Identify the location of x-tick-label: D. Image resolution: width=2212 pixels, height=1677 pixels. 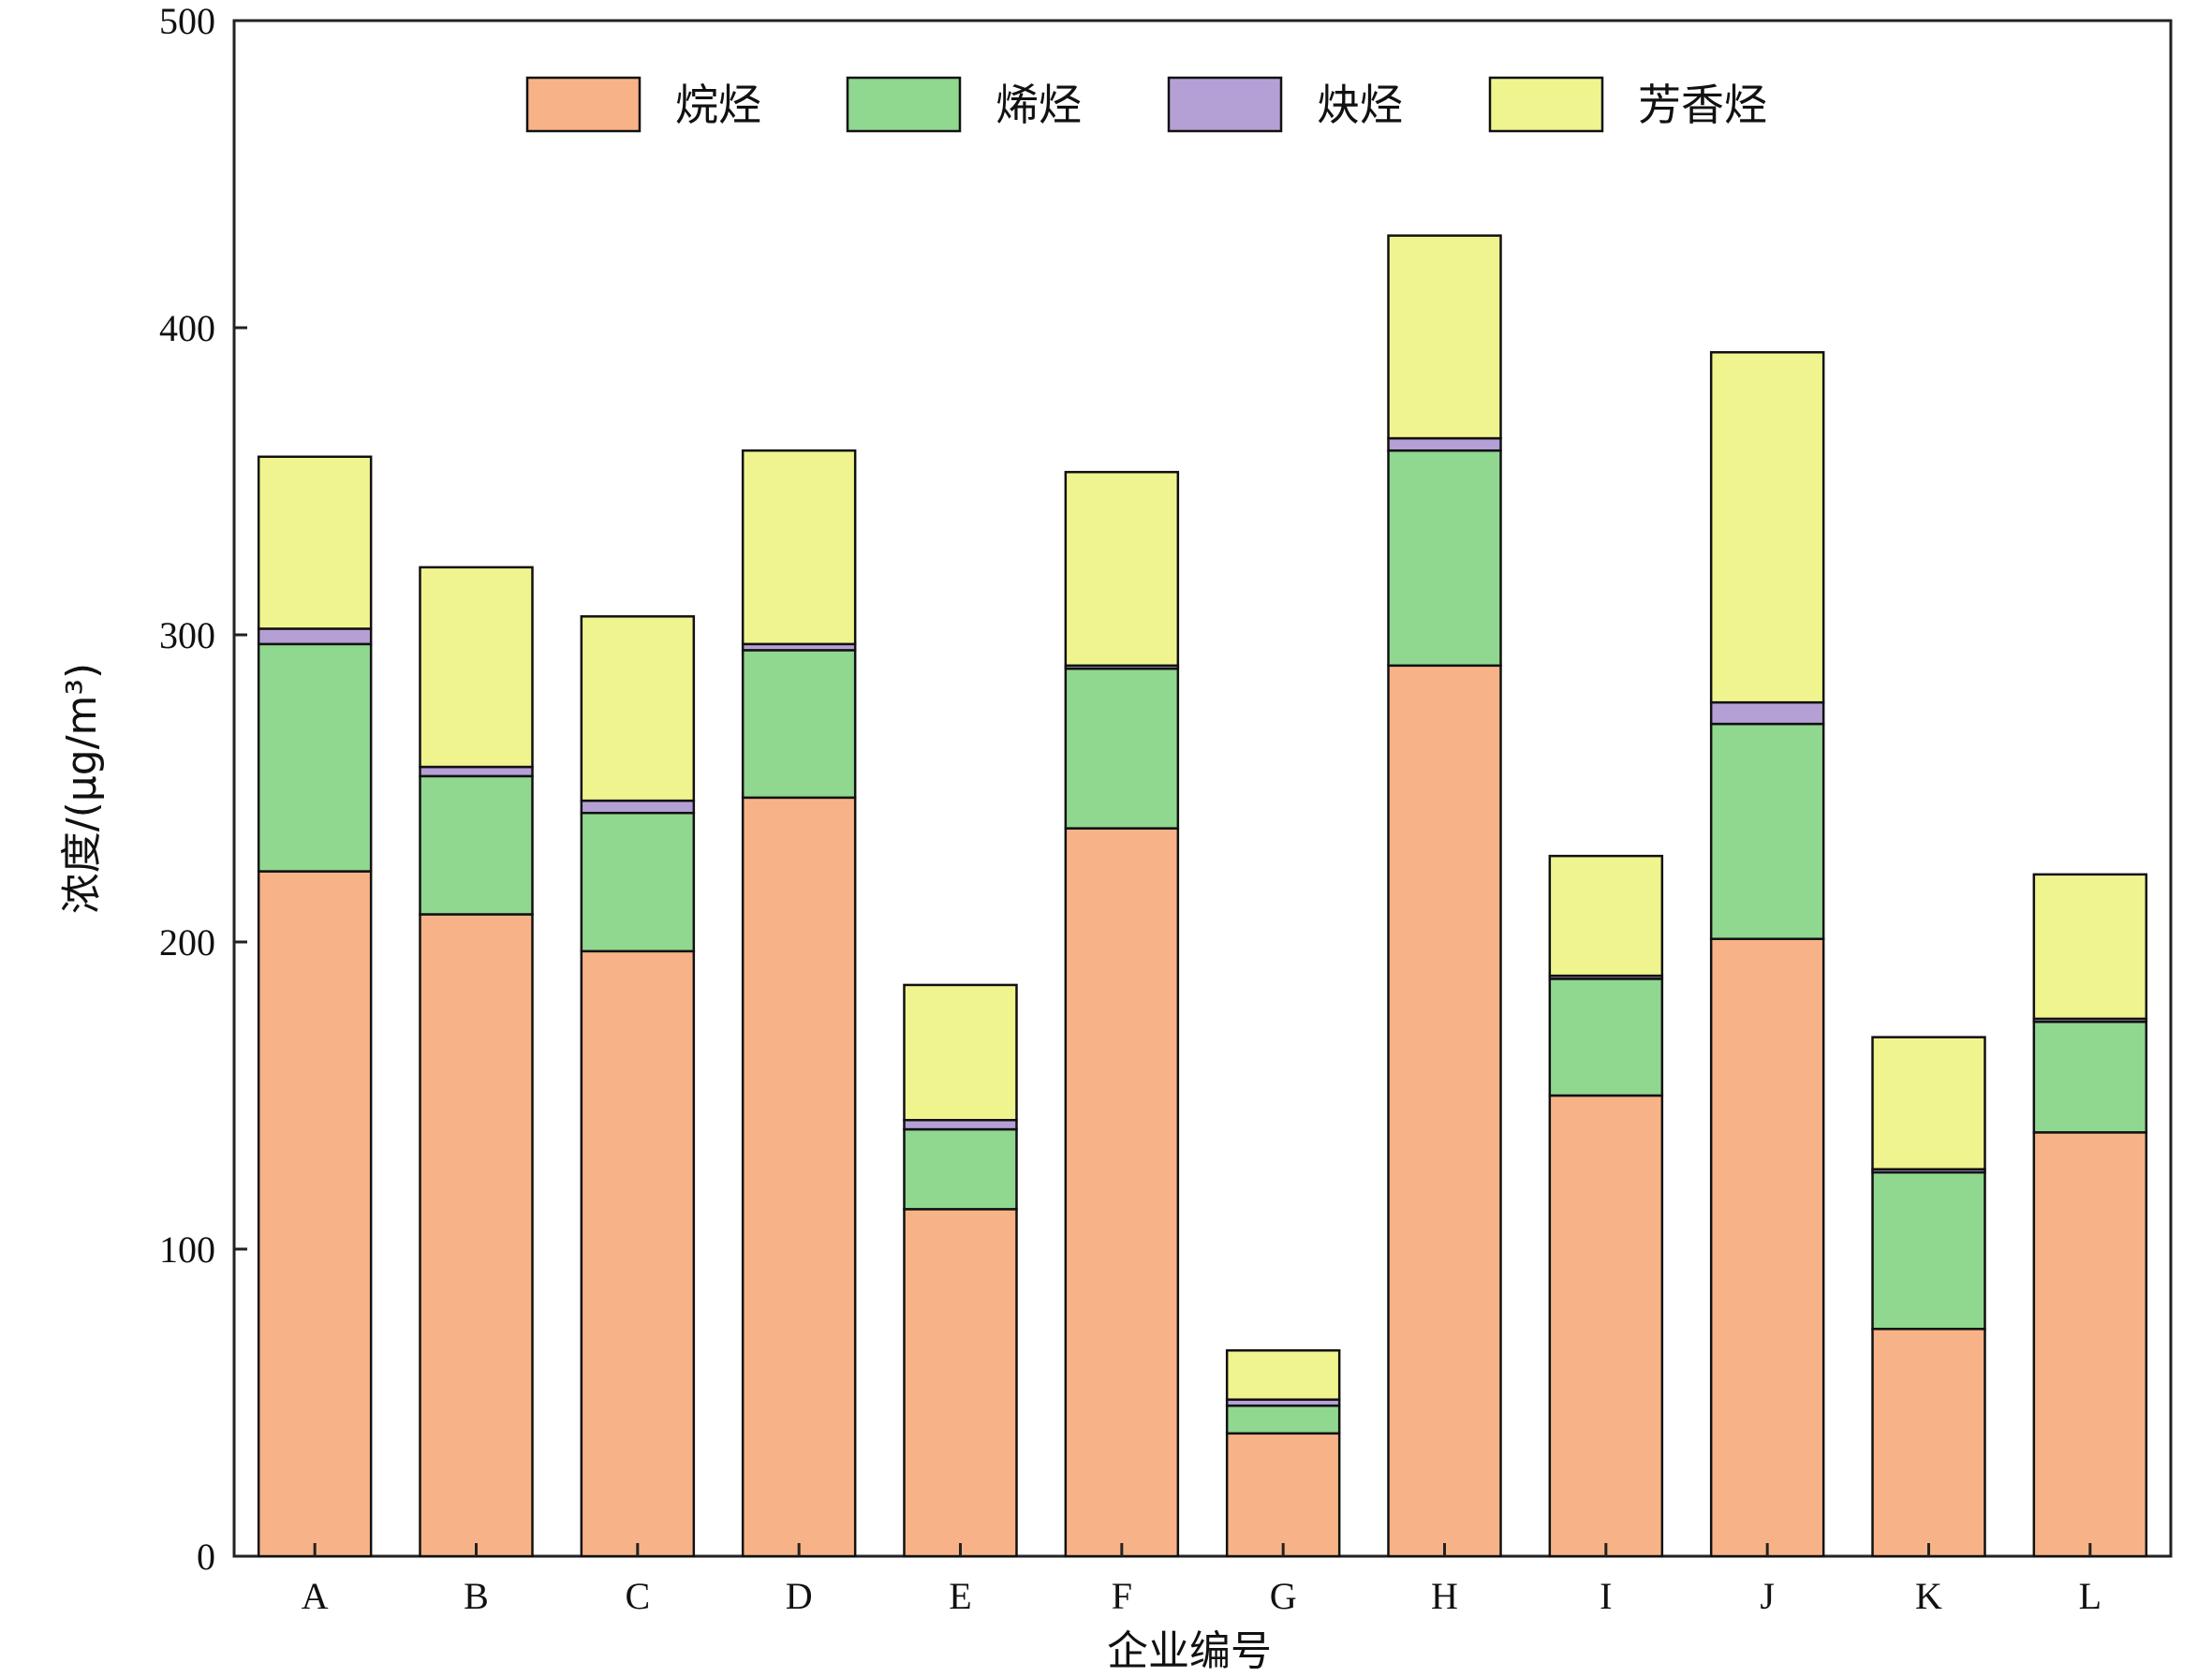
(799, 1596).